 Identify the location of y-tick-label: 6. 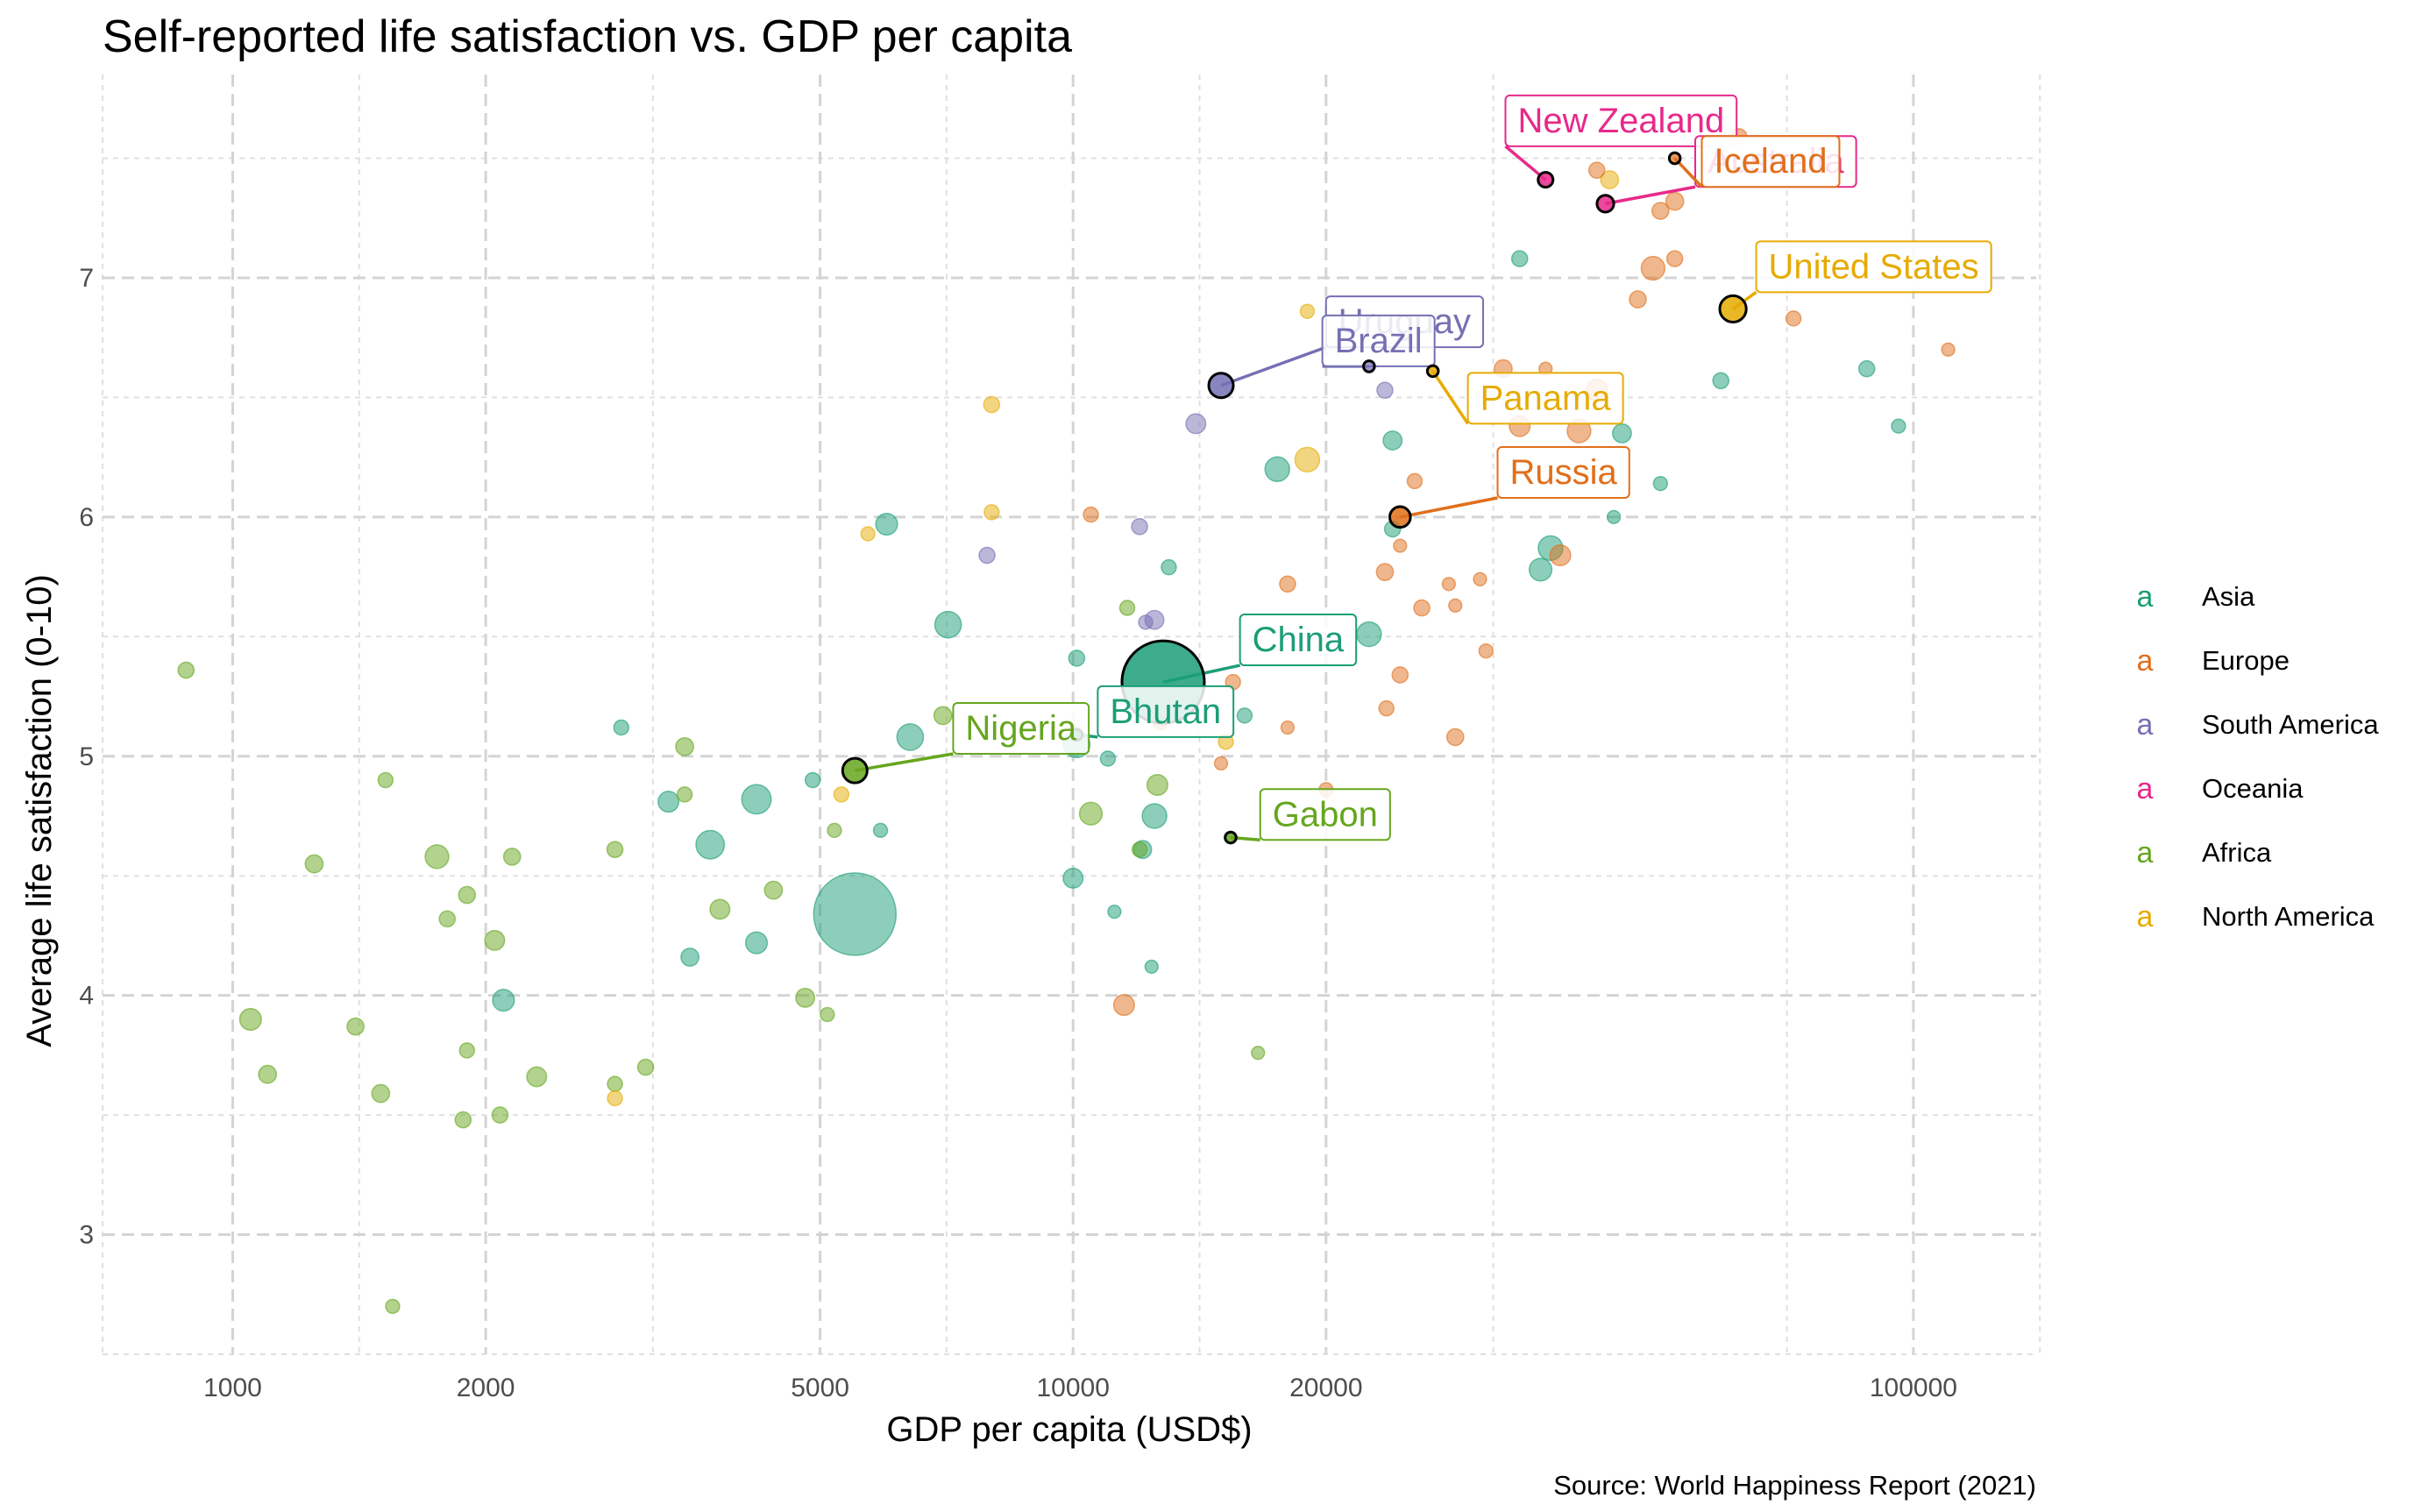
(86, 517).